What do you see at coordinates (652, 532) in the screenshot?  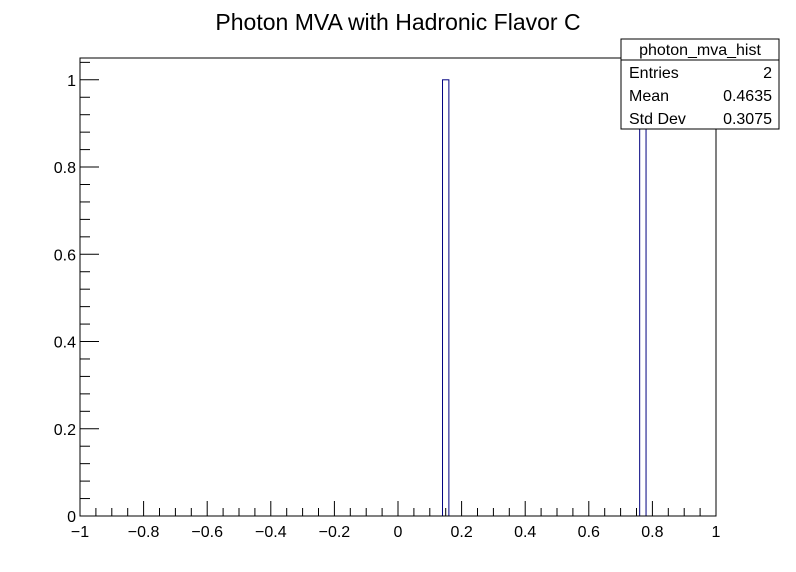 I see `x-tick-label: 0.8` at bounding box center [652, 532].